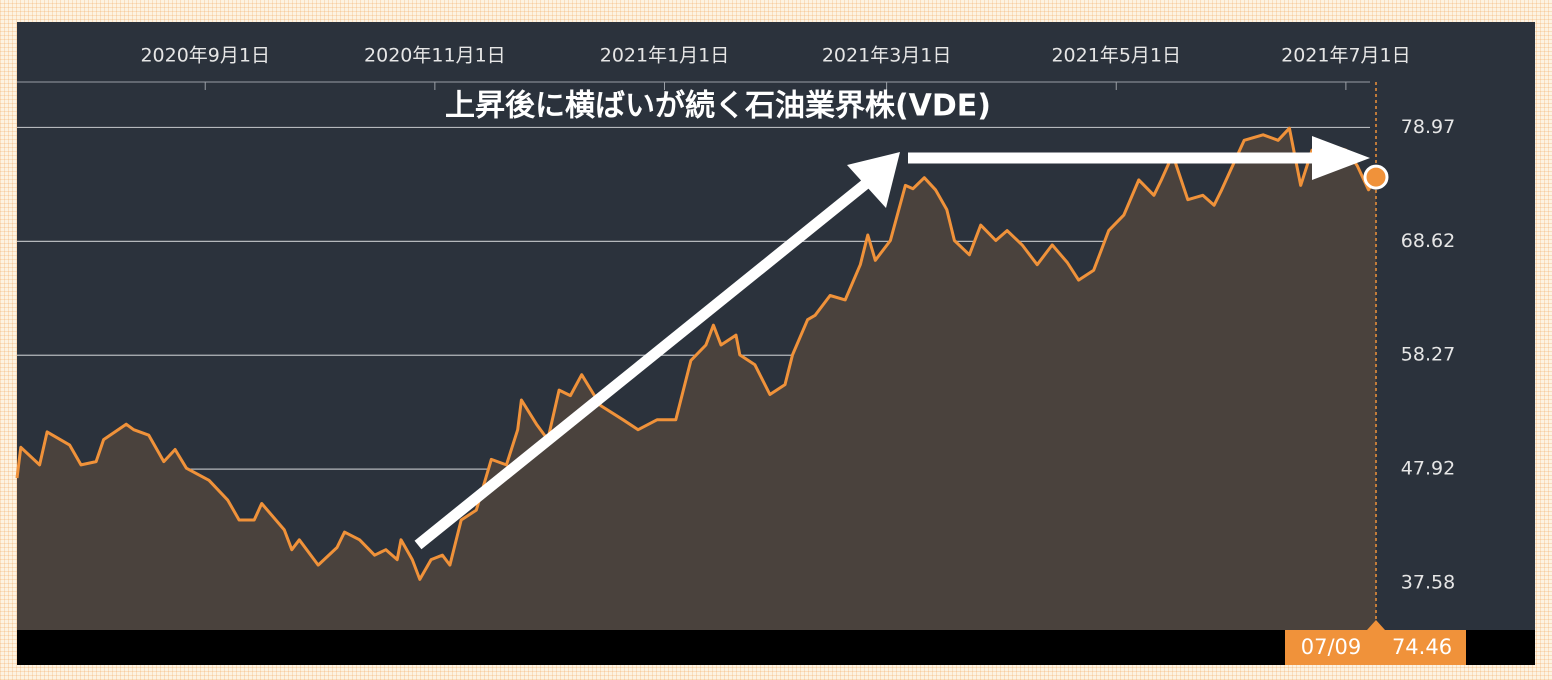 The width and height of the screenshot is (1552, 680). Describe the element at coordinates (776, 647) in the screenshot. I see `bottom-band` at that location.